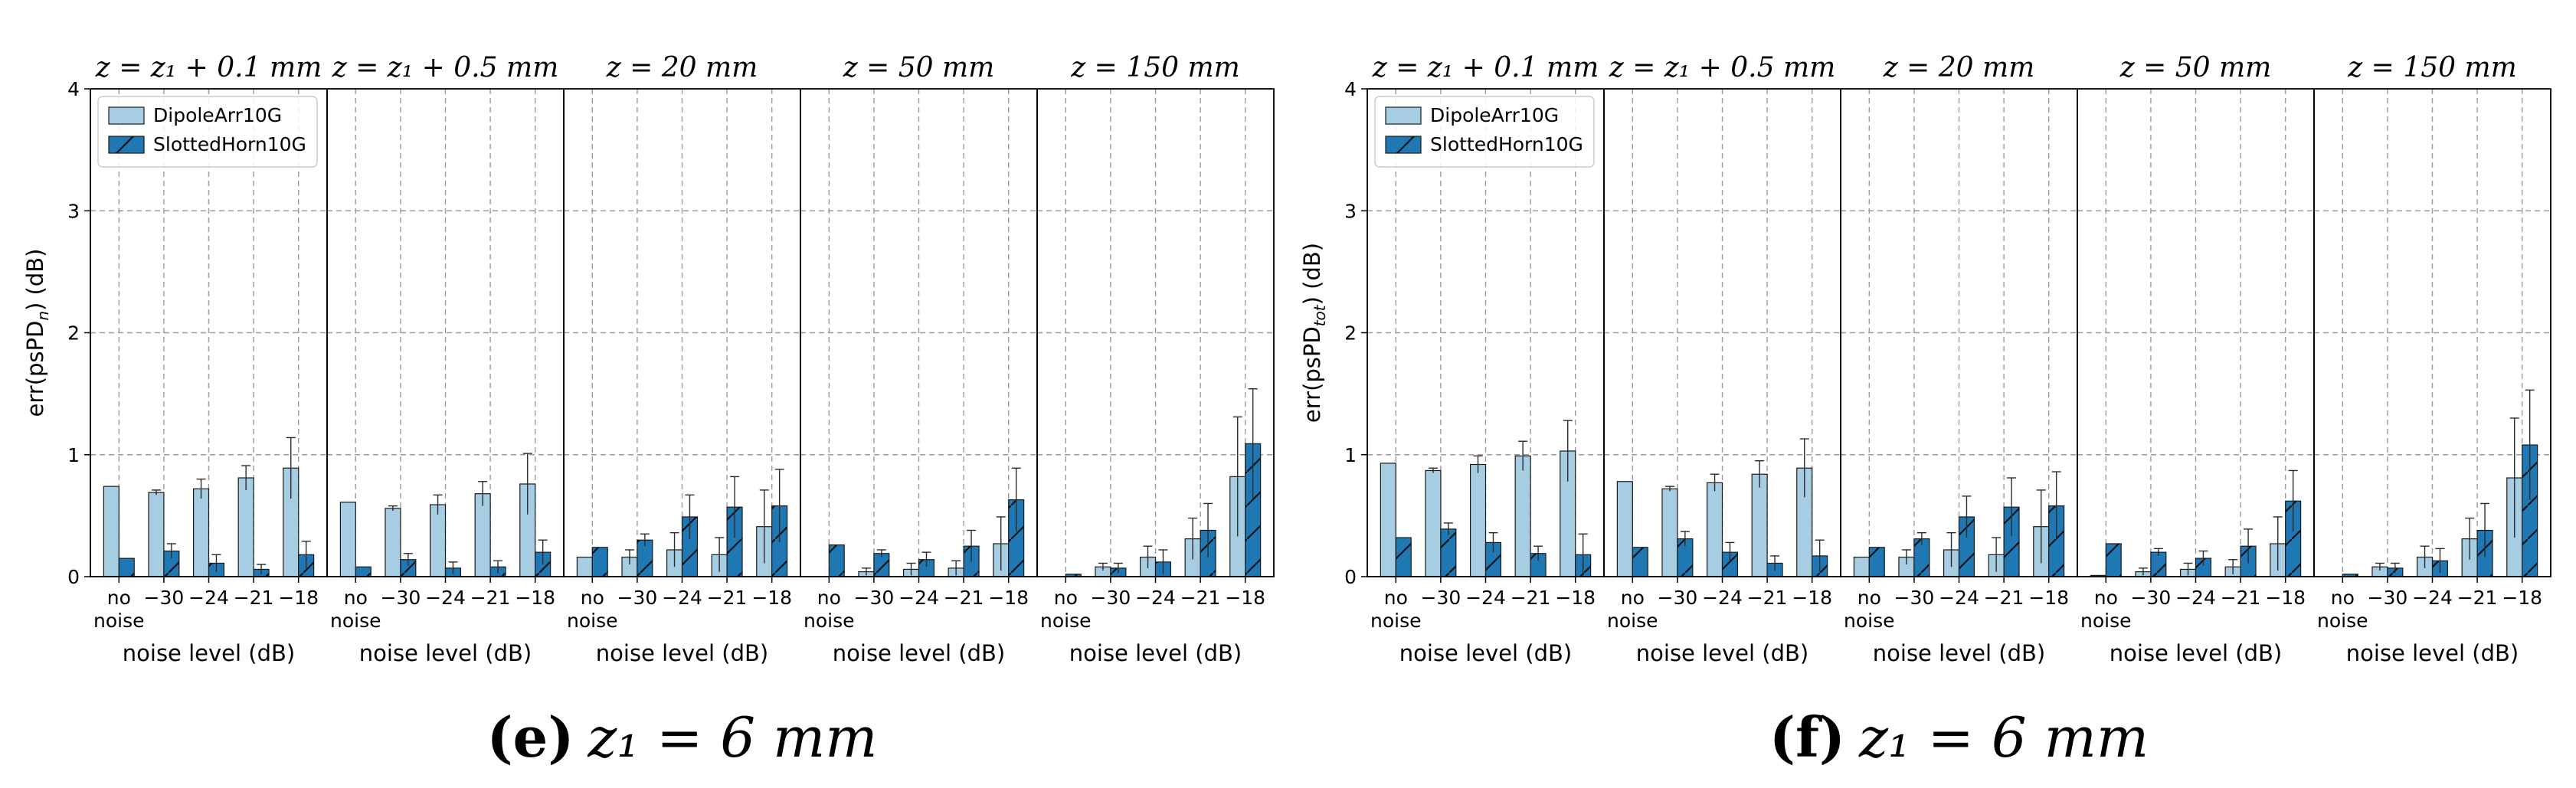  What do you see at coordinates (1350, 211) in the screenshot?
I see `y-tick-label: 3` at bounding box center [1350, 211].